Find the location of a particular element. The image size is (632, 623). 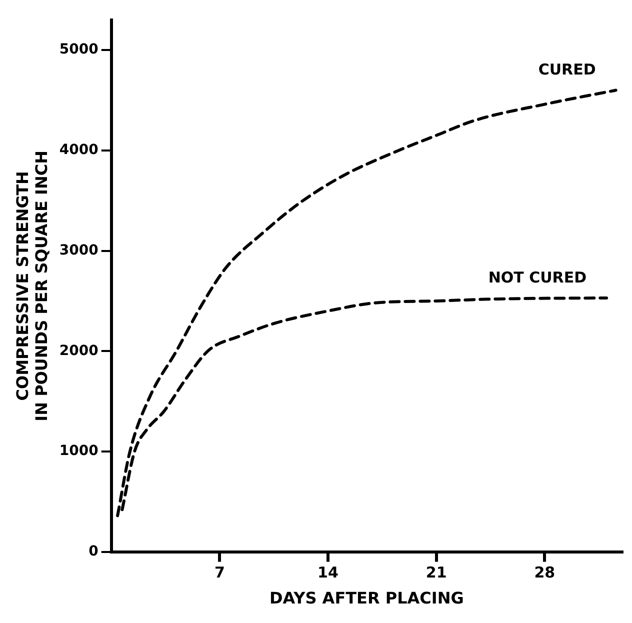

x-tick-label: 28 is located at coordinates (545, 573).